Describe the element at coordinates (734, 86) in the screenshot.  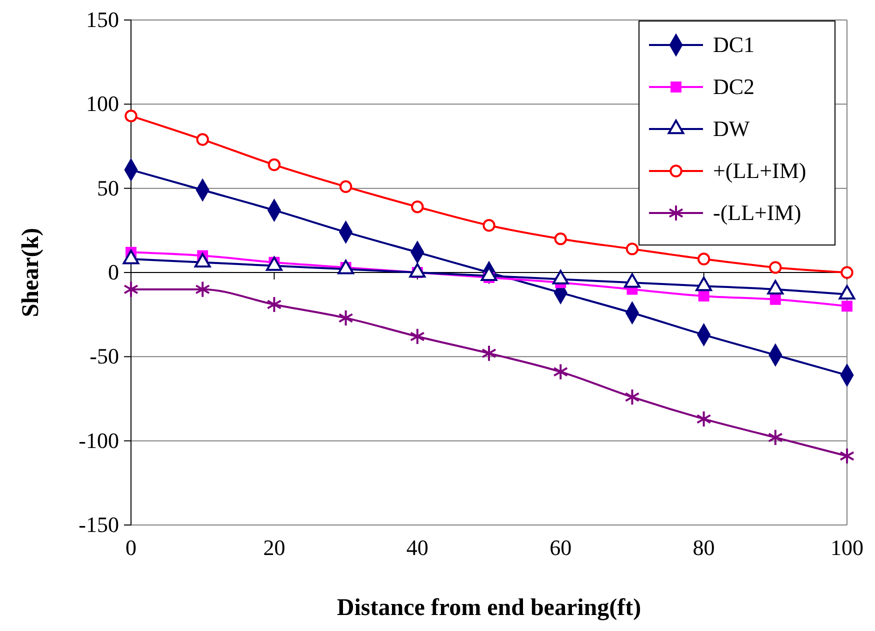
I see `legend-label: DC2` at that location.